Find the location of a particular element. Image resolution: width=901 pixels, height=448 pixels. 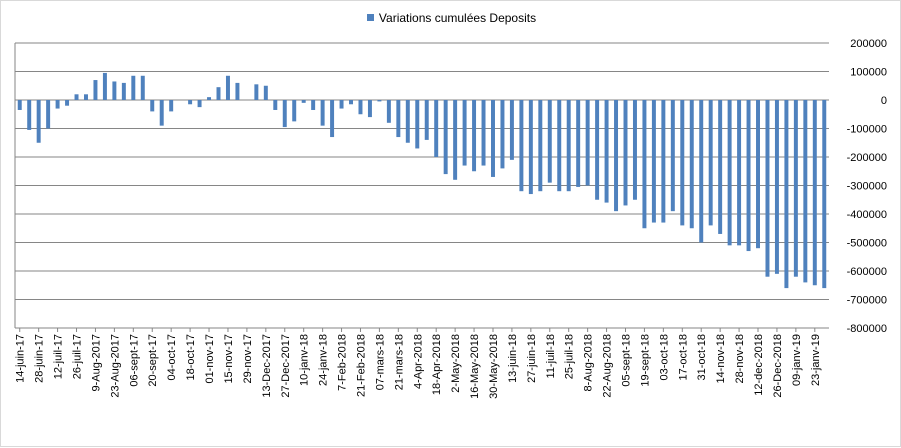

y-tick-label: -200000 is located at coordinates (867, 158).